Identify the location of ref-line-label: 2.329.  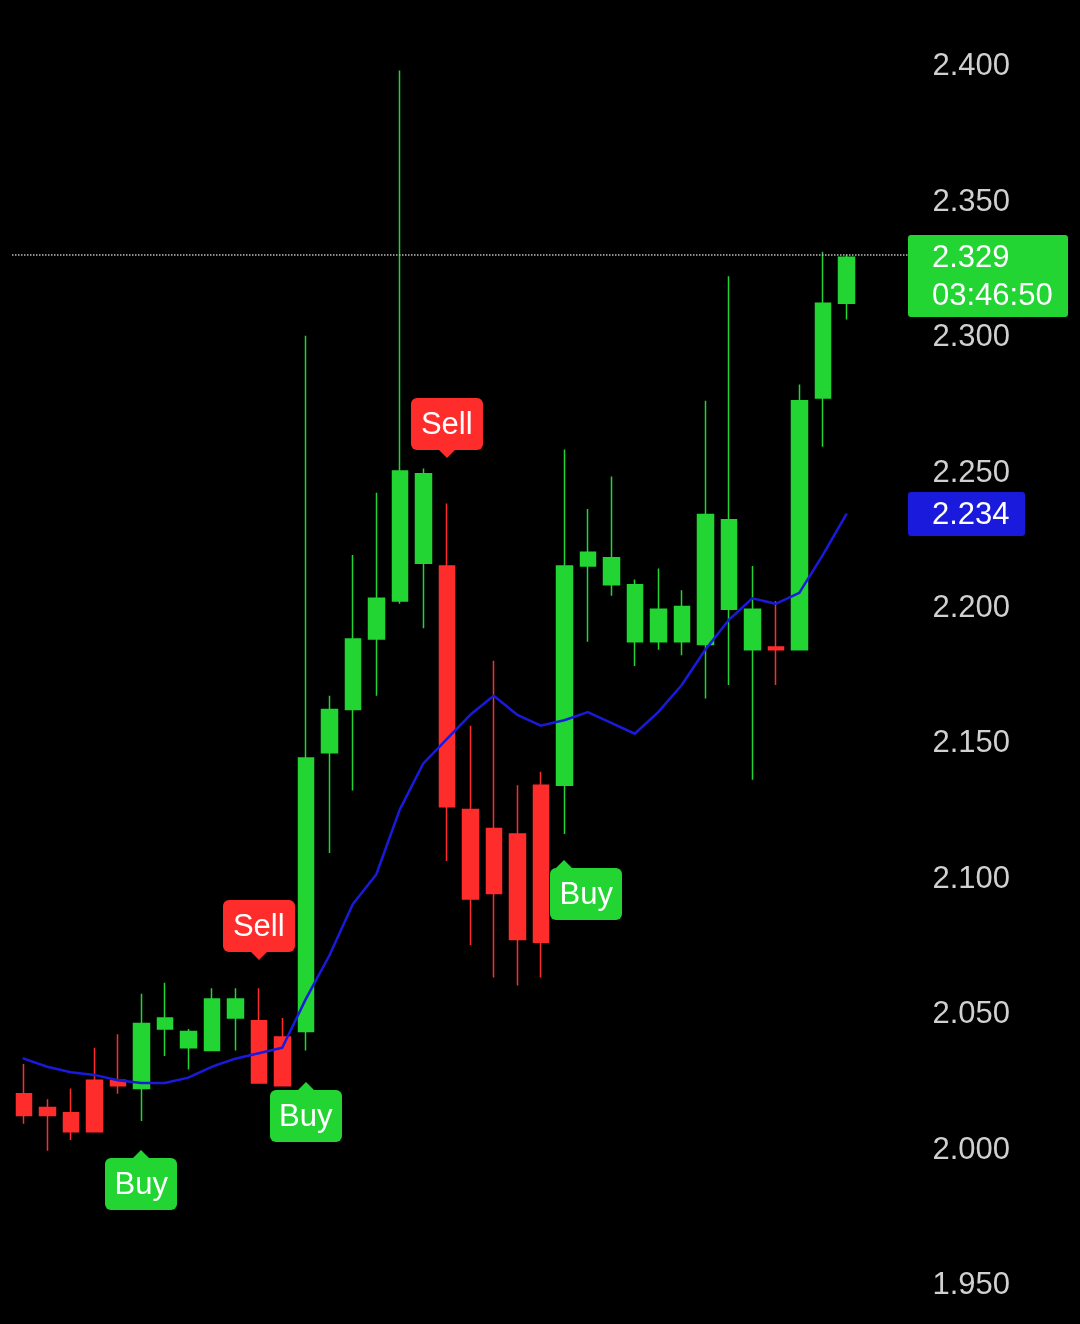
(971, 257).